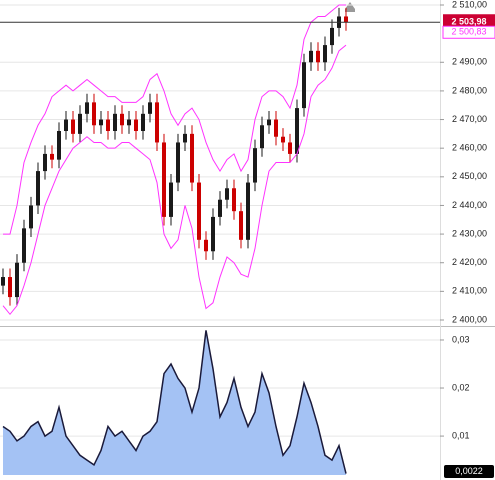 This screenshot has width=495, height=480. What do you see at coordinates (469, 291) in the screenshot?
I see `y-tick-label: 2 410,00` at bounding box center [469, 291].